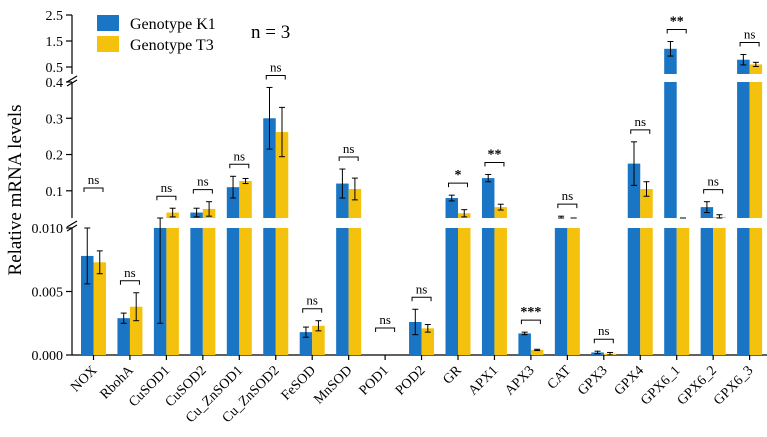  I want to click on x-tick-label: GPX6_1, so click(660, 385).